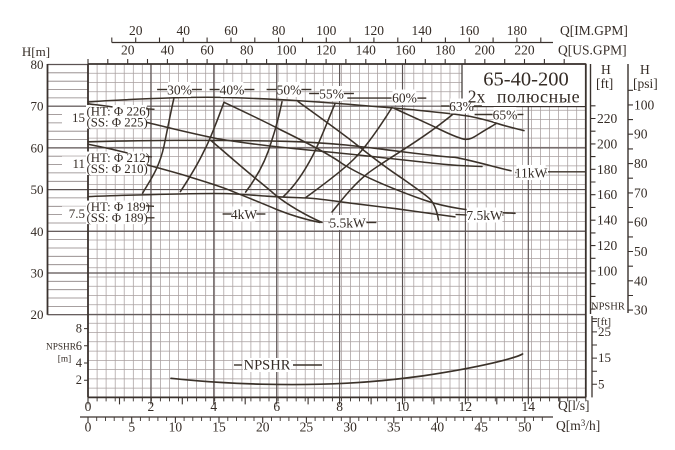 The height and width of the screenshot is (450, 675). What do you see at coordinates (466, 406) in the screenshot?
I see `svg-text: 12` at bounding box center [466, 406].